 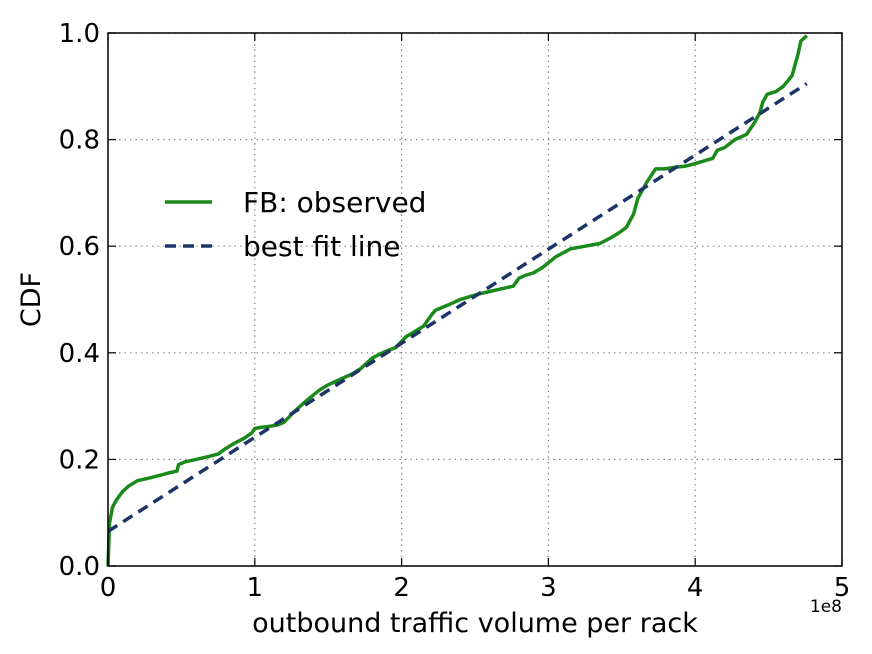 What do you see at coordinates (31, 299) in the screenshot?
I see `y-axis-label: CDF` at bounding box center [31, 299].